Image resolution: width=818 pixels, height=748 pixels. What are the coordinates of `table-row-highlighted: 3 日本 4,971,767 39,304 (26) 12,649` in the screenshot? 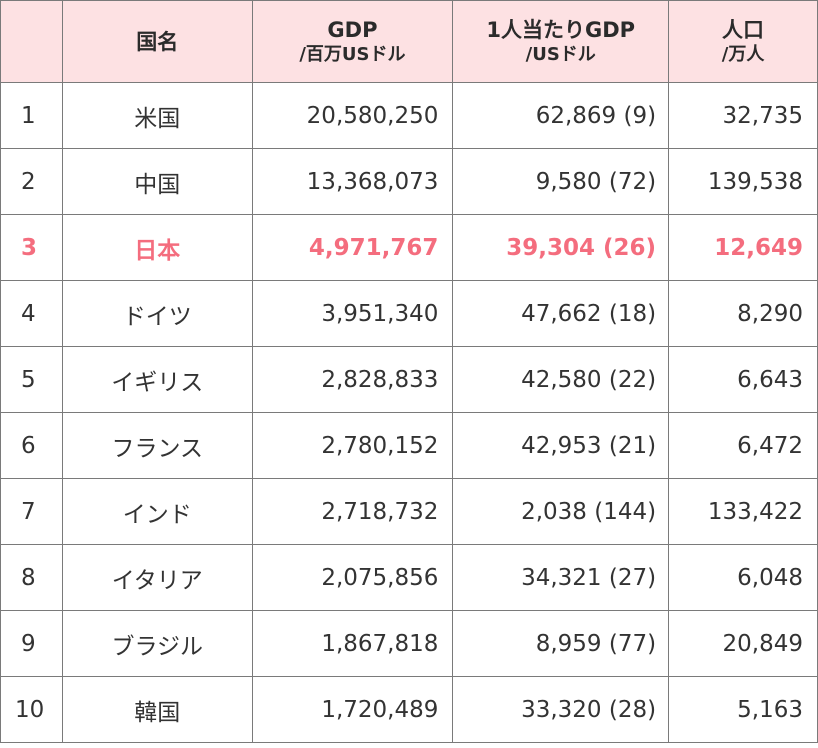 It's located at (409, 247).